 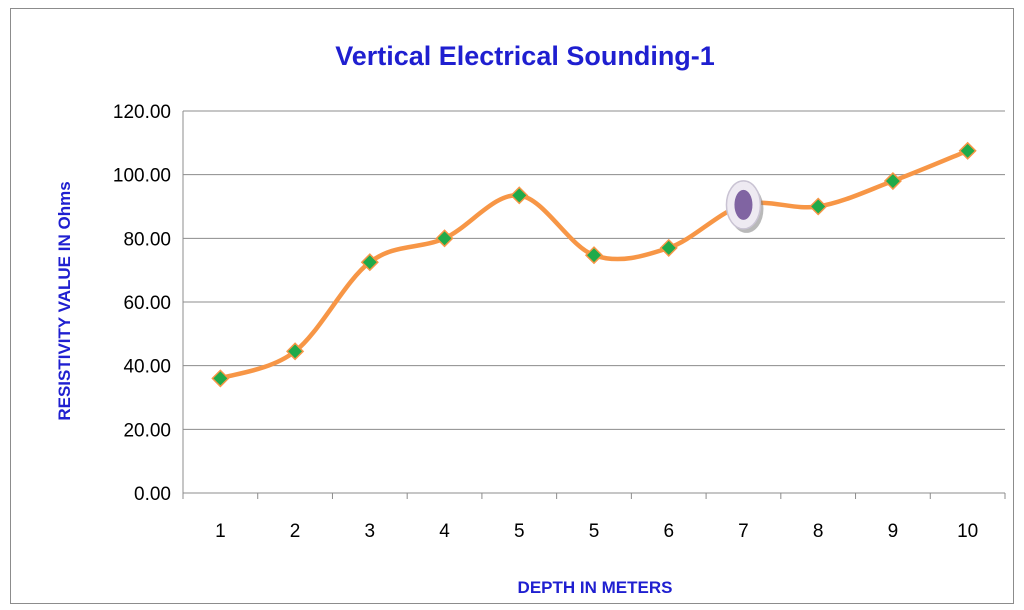 I want to click on x-tick-label: 7, so click(x=743, y=531).